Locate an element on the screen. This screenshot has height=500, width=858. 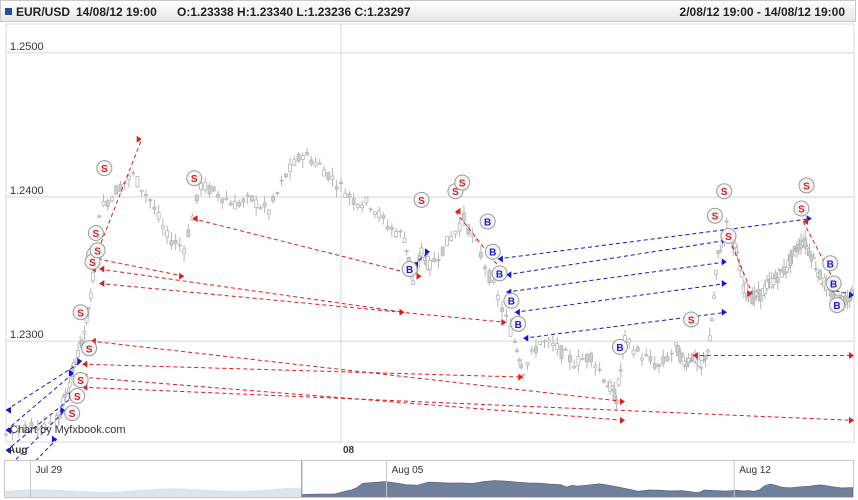
buy-close-arrow is located at coordinates (724, 262).